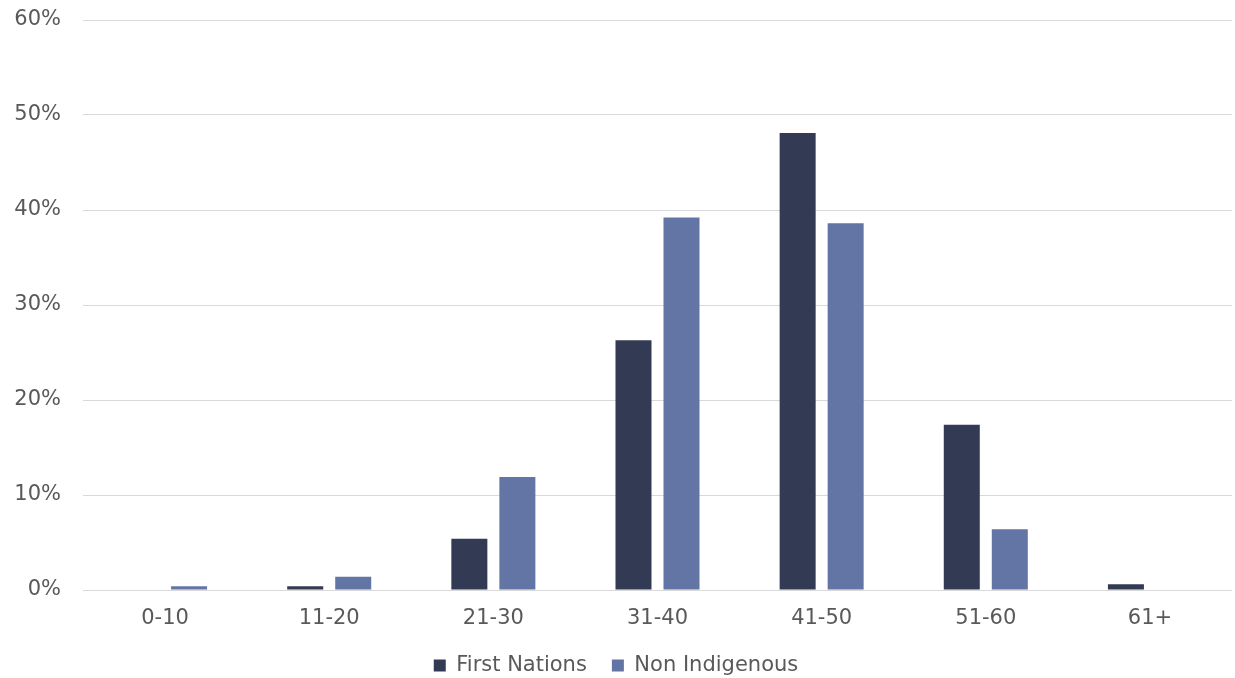 The image size is (1235, 678). Describe the element at coordinates (329, 617) in the screenshot. I see `x-tick-label: 11-20` at that location.